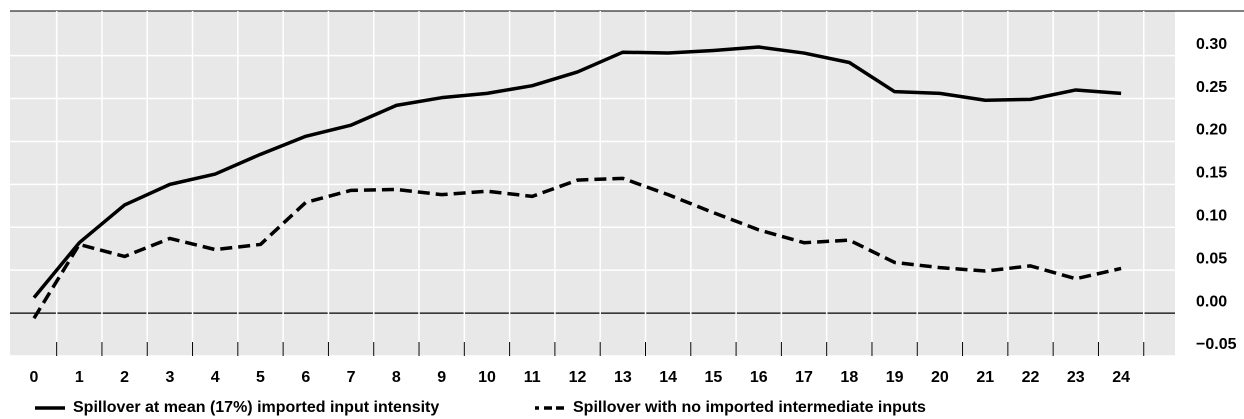 Image resolution: width=1244 pixels, height=419 pixels. I want to click on x-tick-label: 12, so click(578, 377).